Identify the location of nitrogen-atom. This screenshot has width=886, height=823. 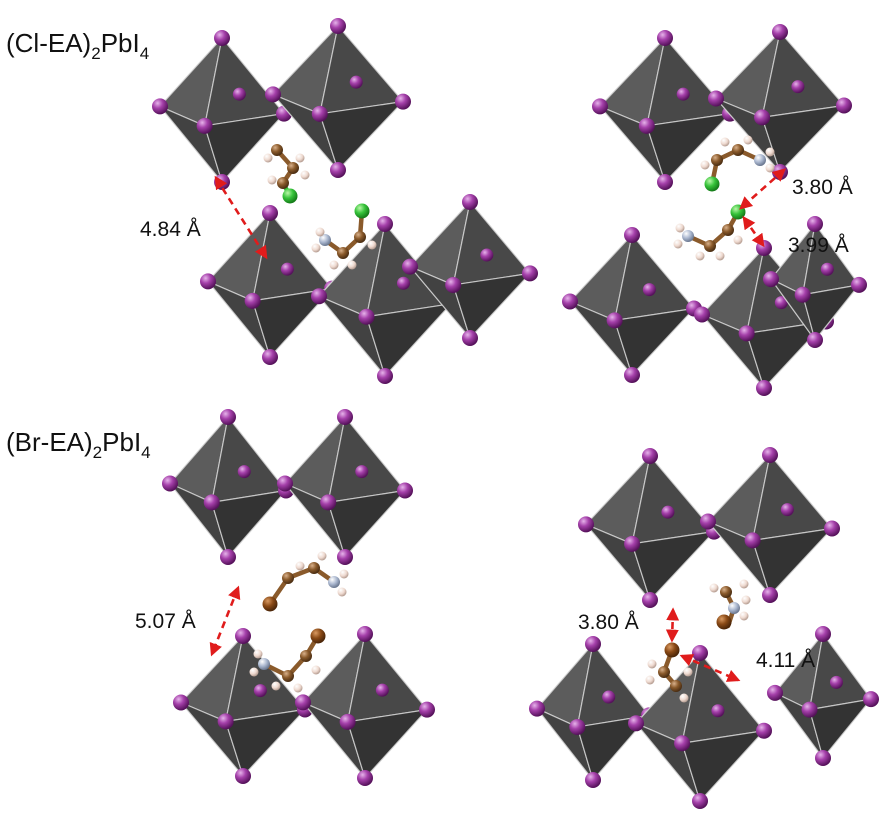
(264, 664).